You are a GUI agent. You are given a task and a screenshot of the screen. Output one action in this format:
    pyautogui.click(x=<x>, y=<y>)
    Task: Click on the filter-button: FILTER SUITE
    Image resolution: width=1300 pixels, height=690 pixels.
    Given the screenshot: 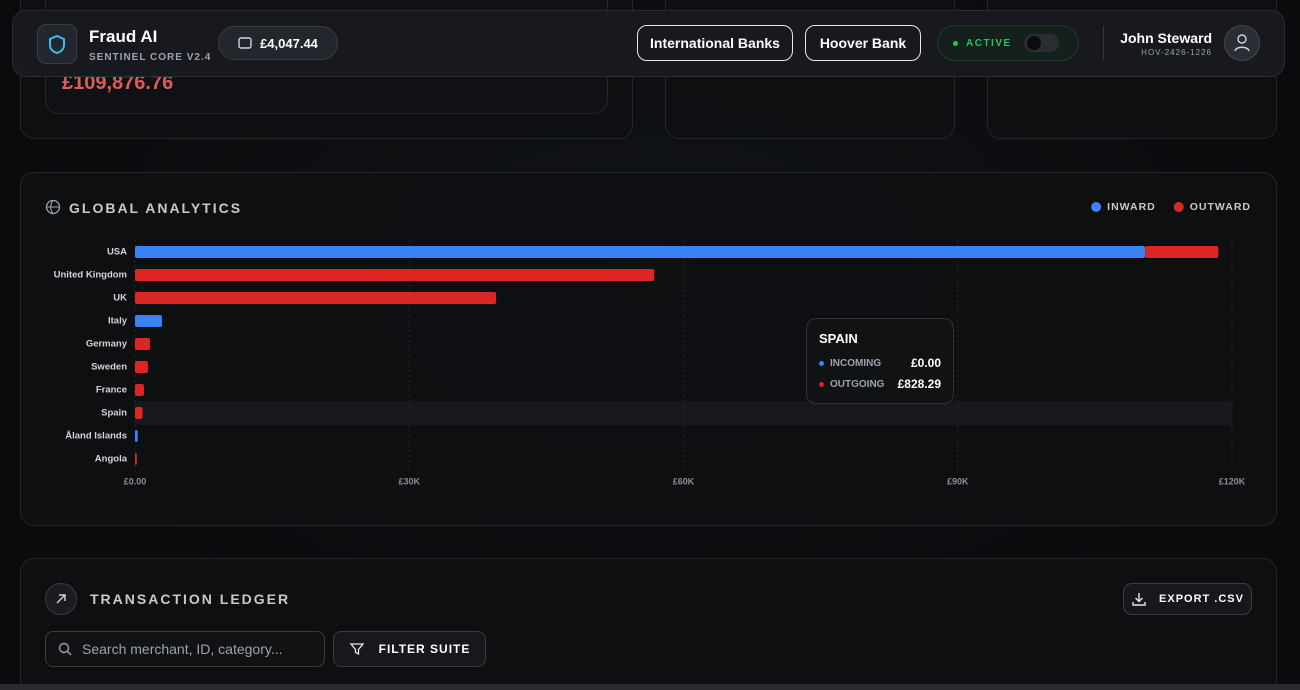 What is the action you would take?
    pyautogui.click(x=409, y=649)
    